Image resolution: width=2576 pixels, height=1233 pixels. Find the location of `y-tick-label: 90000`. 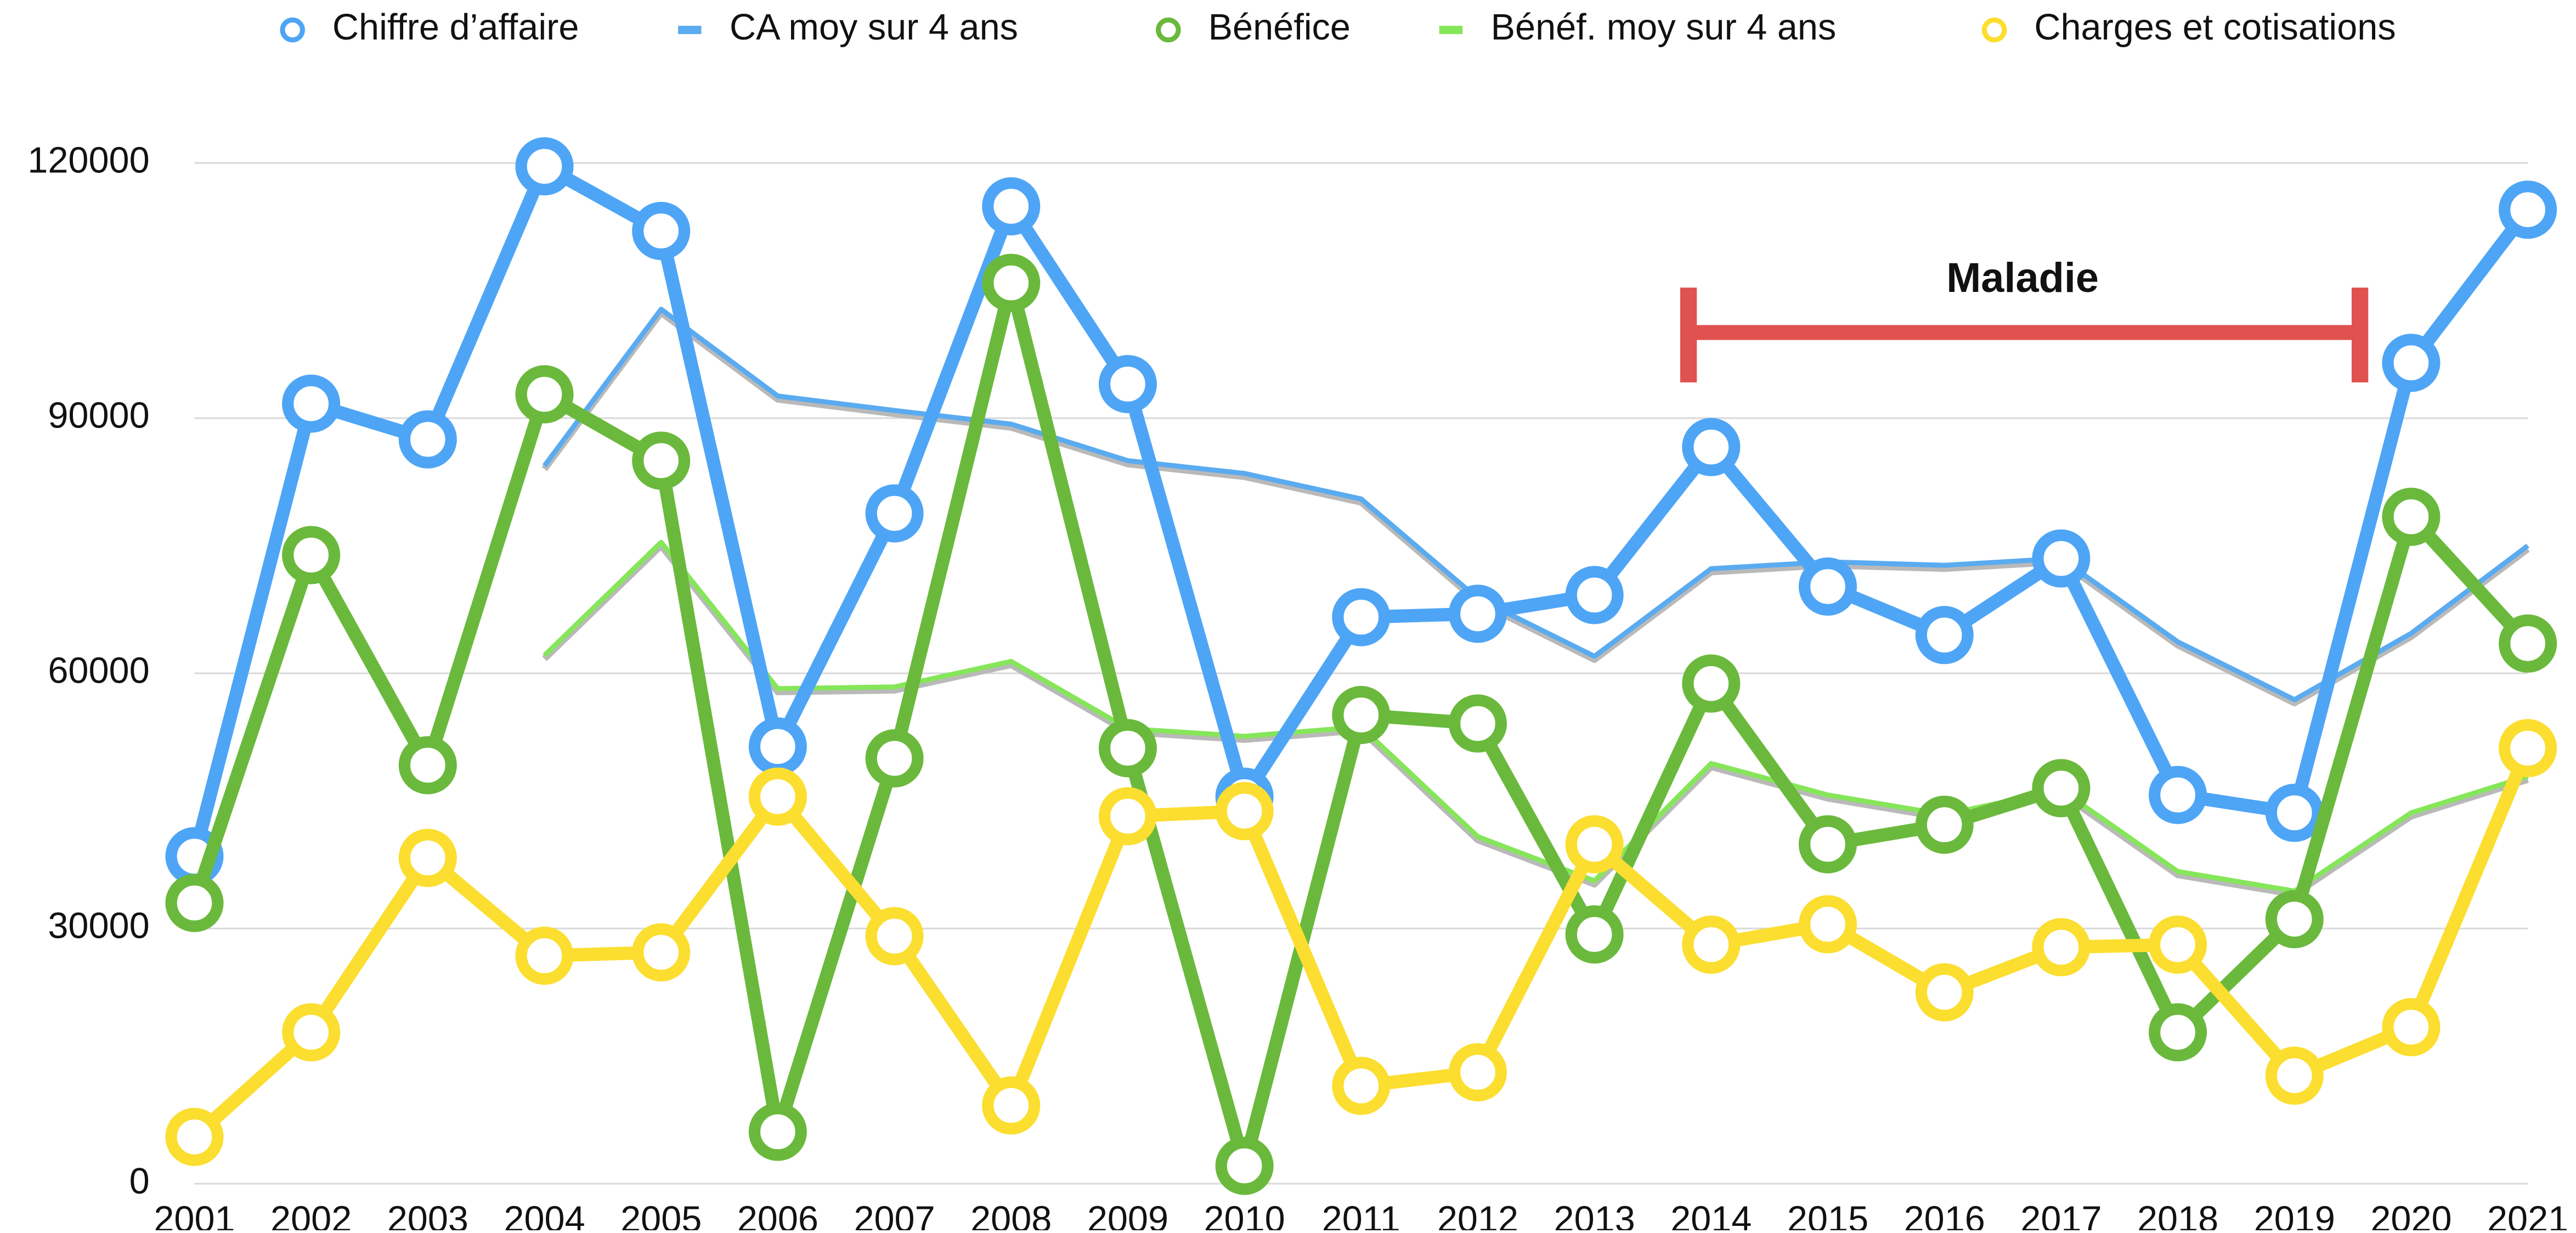

y-tick-label: 90000 is located at coordinates (98, 416).